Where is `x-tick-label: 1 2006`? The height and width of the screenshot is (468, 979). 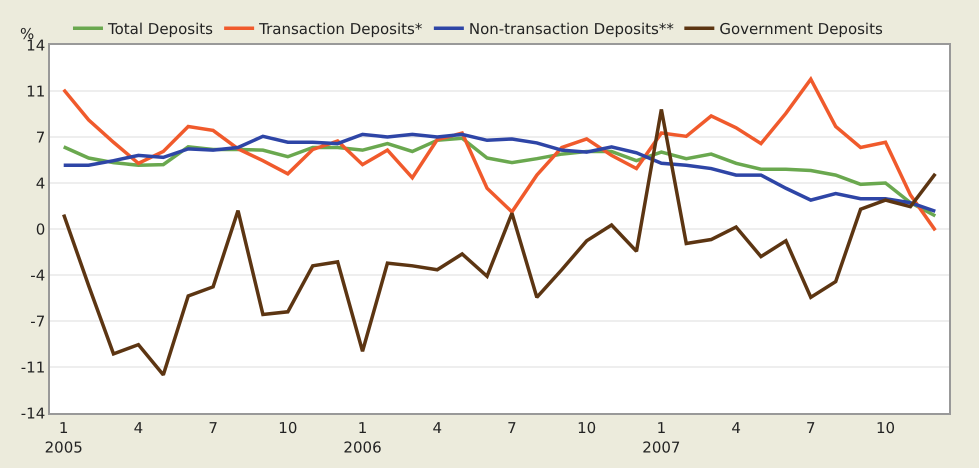
x-tick-label: 1 2006 is located at coordinates (362, 437).